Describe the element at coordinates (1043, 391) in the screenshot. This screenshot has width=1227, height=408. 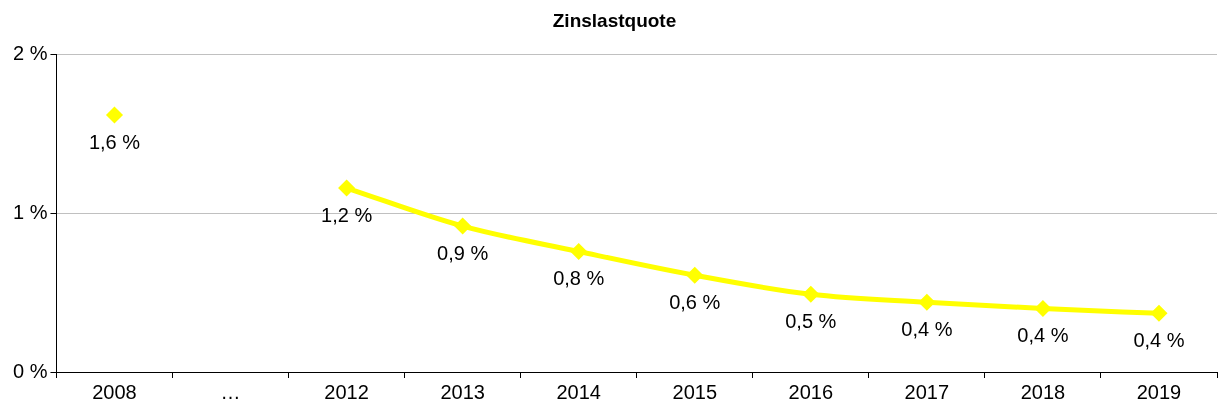
I see `x-tick-label: 2018` at that location.